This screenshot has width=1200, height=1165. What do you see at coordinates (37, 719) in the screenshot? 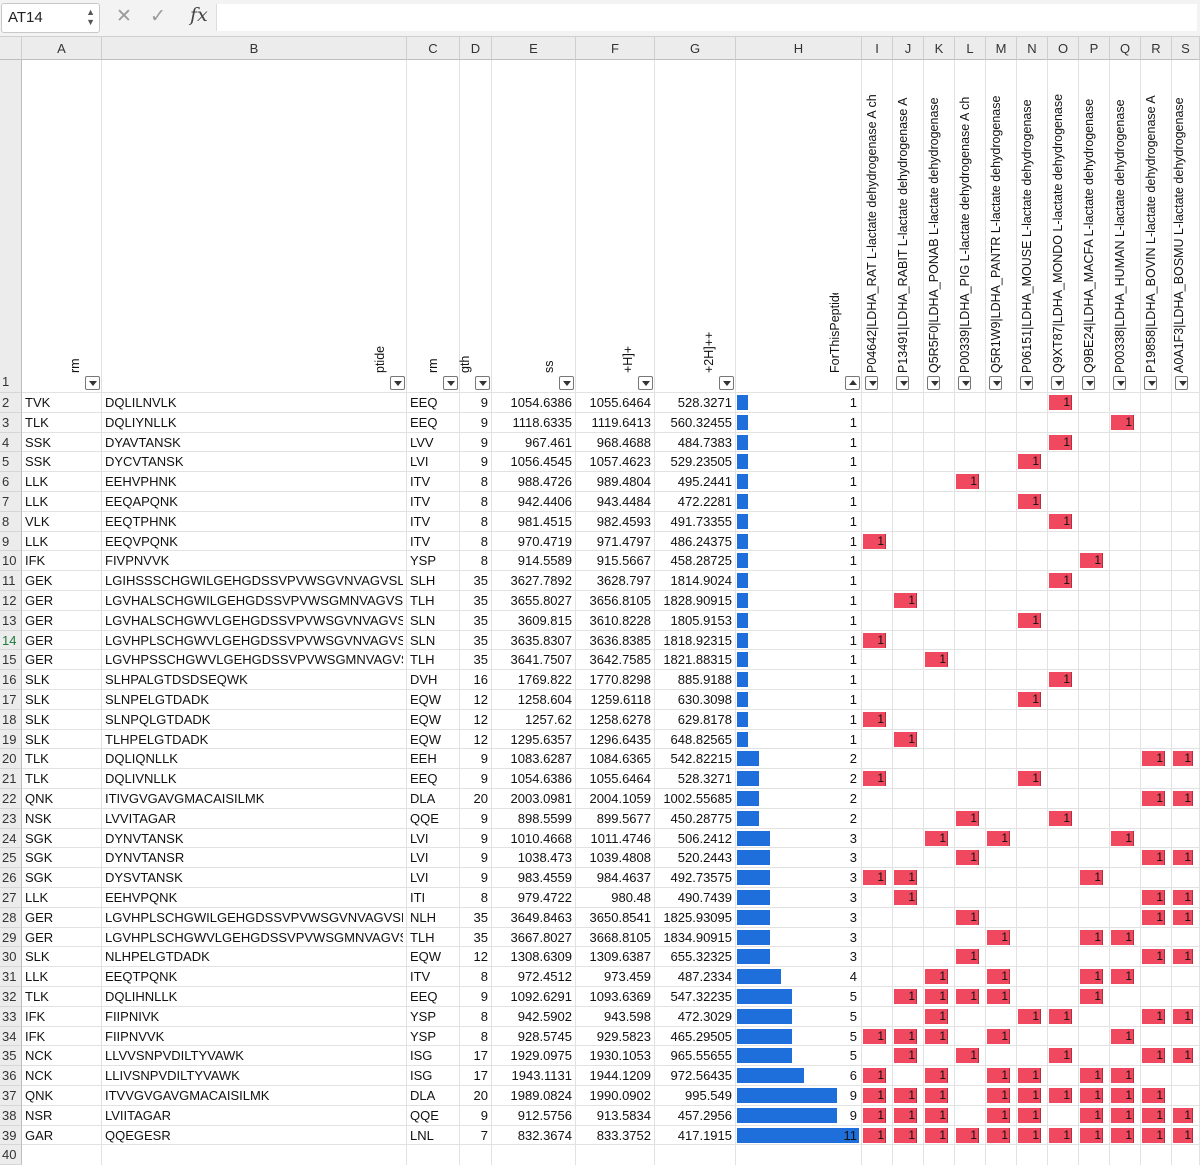
I see `cell-a: SLK` at bounding box center [37, 719].